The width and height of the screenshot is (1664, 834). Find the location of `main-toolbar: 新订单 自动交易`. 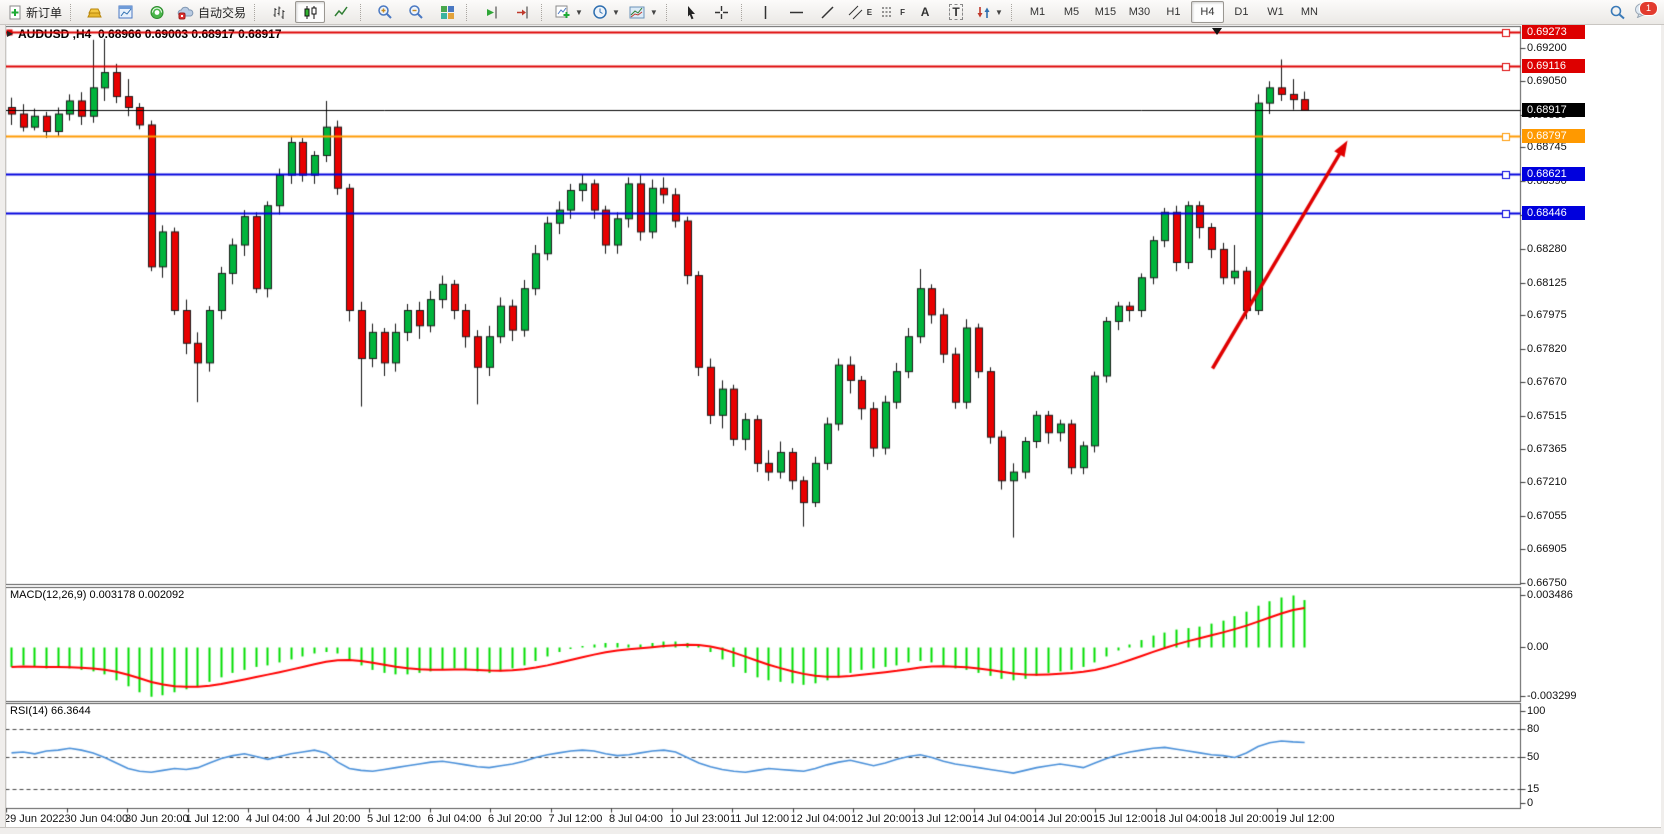

main-toolbar: 新订单 自动交易 is located at coordinates (832, 12).